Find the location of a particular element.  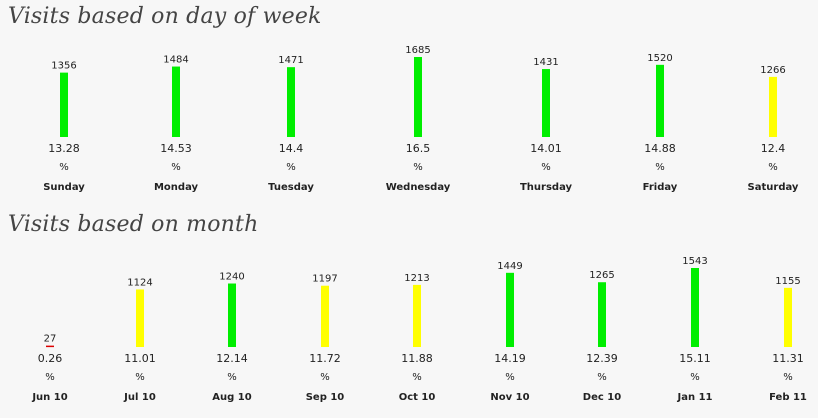

weekday-chart-title: Visits based on day of week is located at coordinates (165, 16).